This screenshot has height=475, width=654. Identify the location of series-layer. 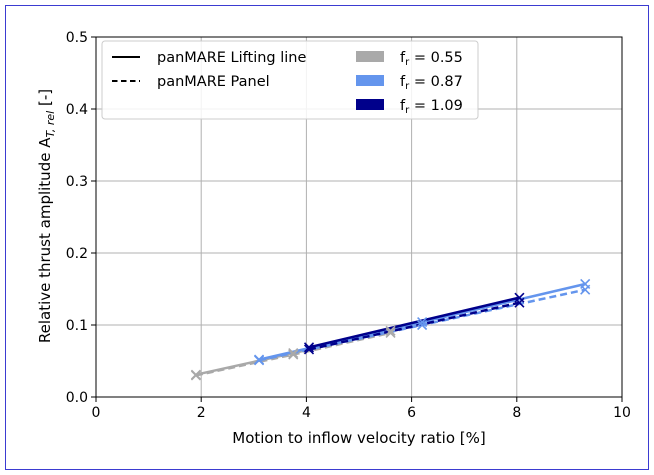
(390, 329).